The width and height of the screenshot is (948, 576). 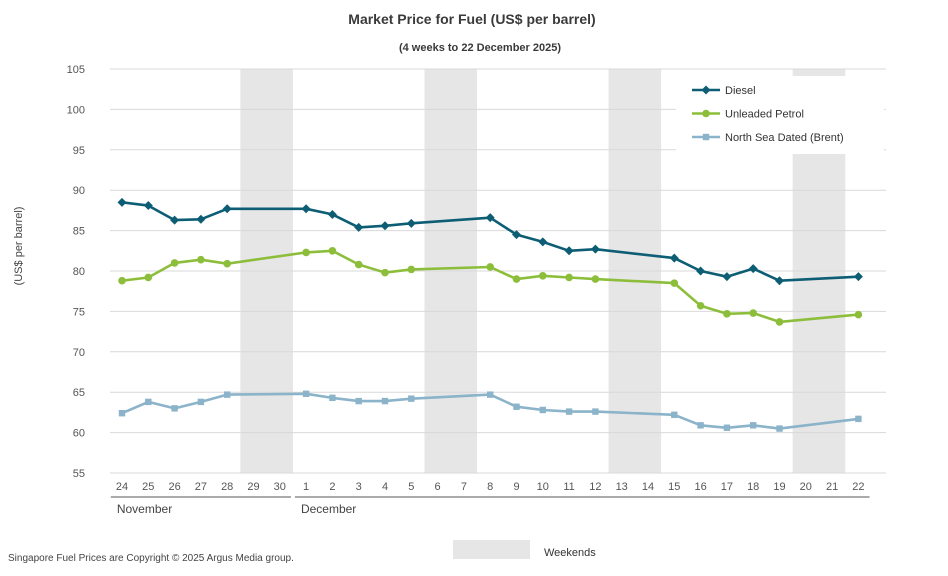 What do you see at coordinates (19, 246) in the screenshot?
I see `y-axis-label: (US$ per barrel)` at bounding box center [19, 246].